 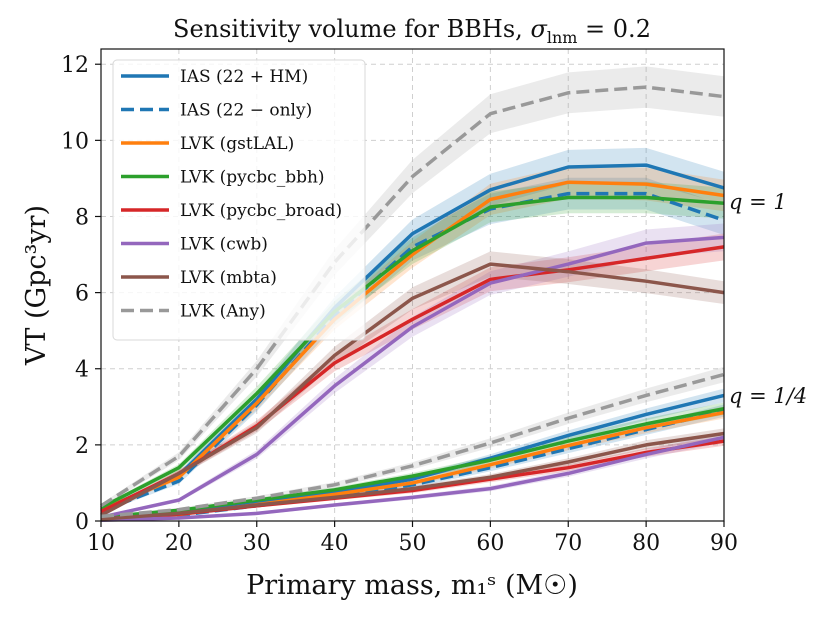 What do you see at coordinates (412, 585) in the screenshot?
I see `x-axis-label: Primary mass, m₁ˢ (M☉)` at bounding box center [412, 585].